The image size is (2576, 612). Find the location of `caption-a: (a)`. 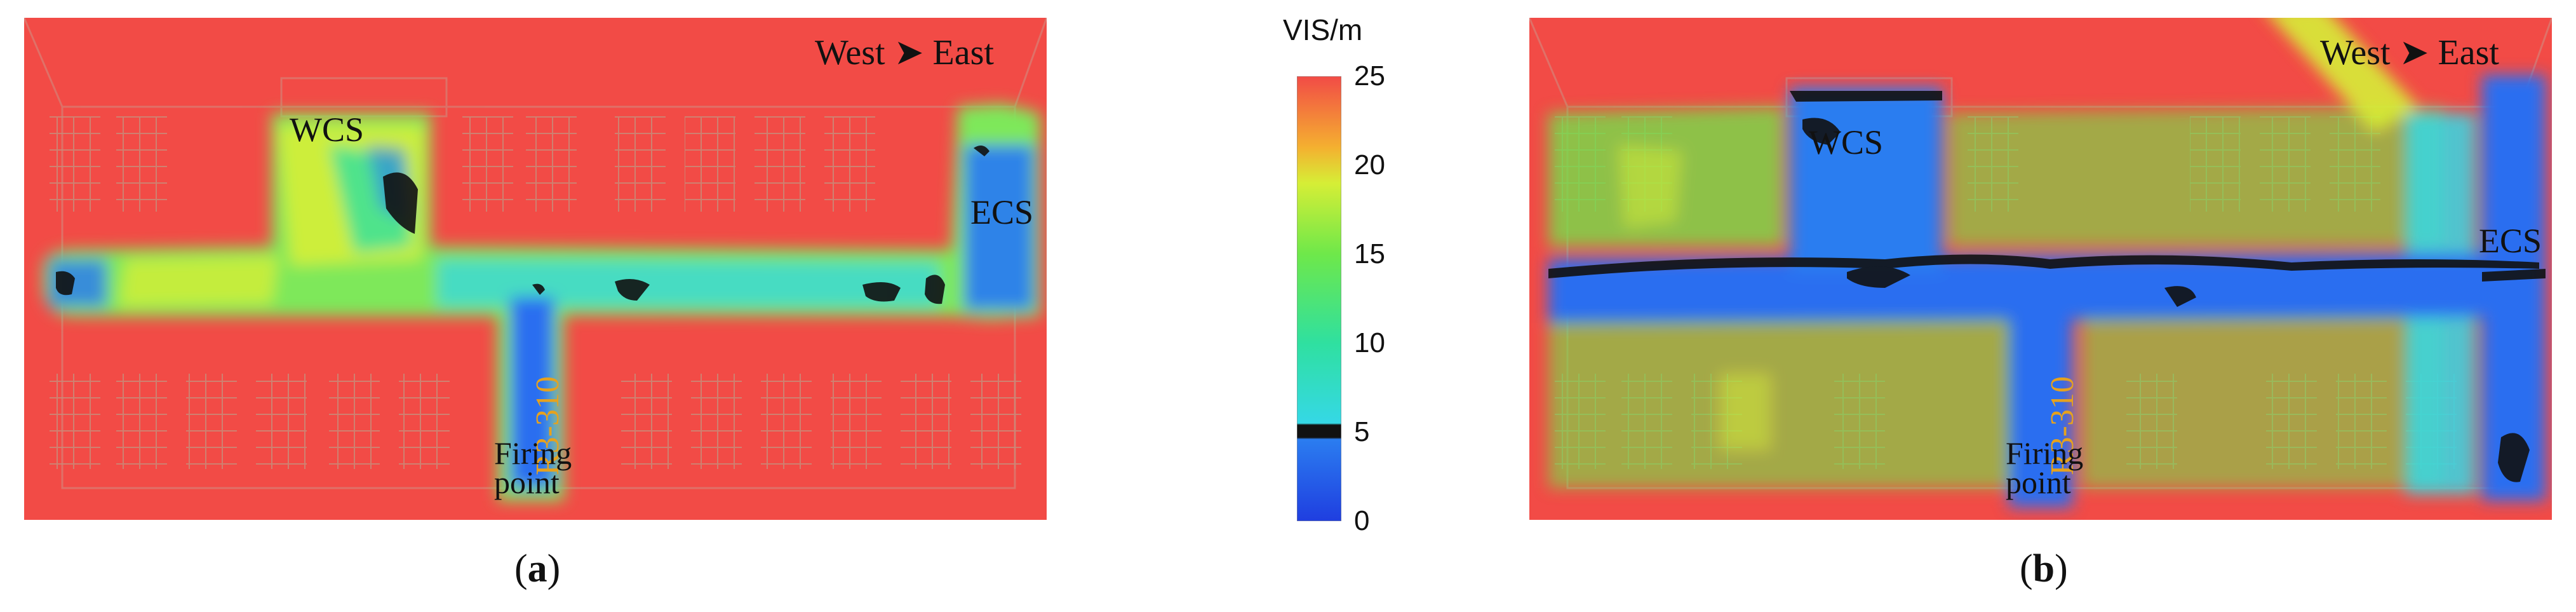

caption-a: (a) is located at coordinates (537, 568).